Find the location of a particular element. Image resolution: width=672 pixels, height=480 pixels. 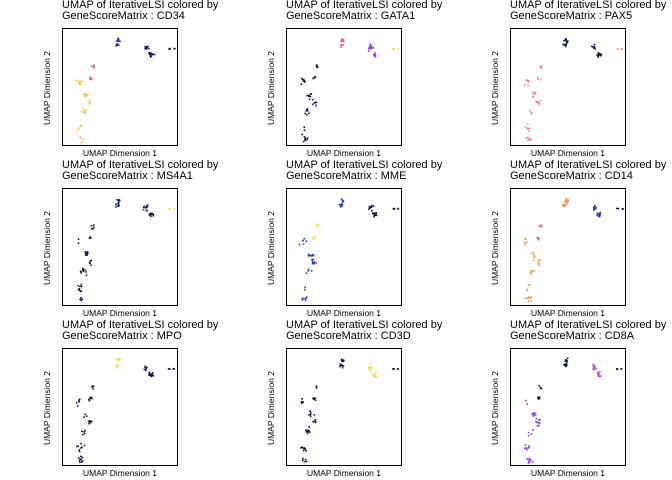

chart-title-line: GeneScoreMatrix : MPO is located at coordinates (122, 336).